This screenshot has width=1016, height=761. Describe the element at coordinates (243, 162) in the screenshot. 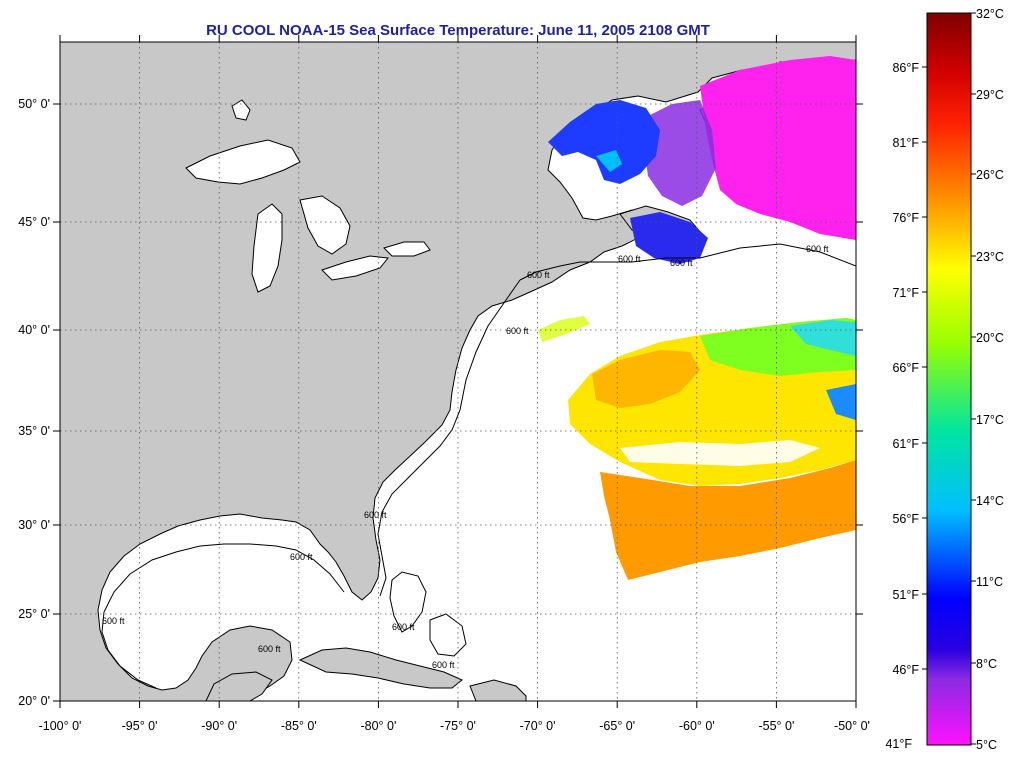

I see `lake-superior` at that location.